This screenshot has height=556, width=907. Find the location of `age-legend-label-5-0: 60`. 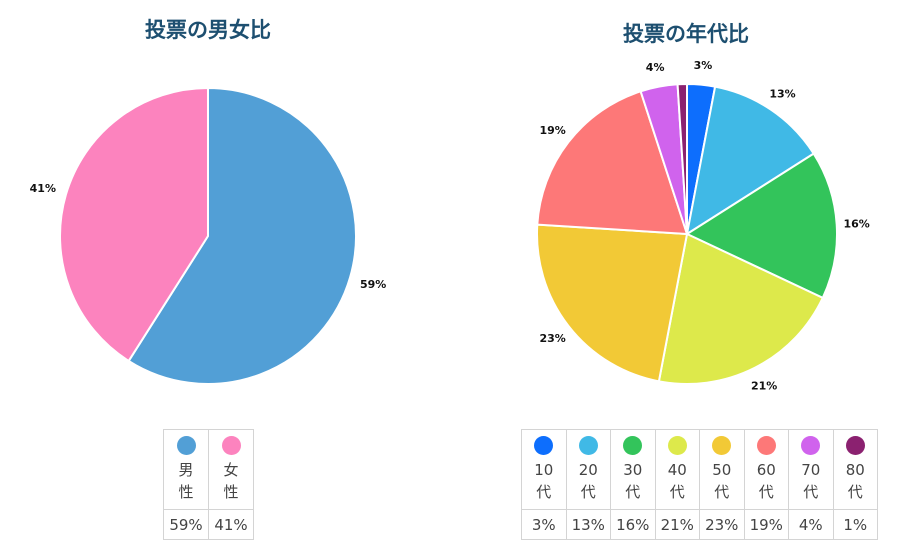

age-legend-label-5-0: 60 is located at coordinates (766, 470).